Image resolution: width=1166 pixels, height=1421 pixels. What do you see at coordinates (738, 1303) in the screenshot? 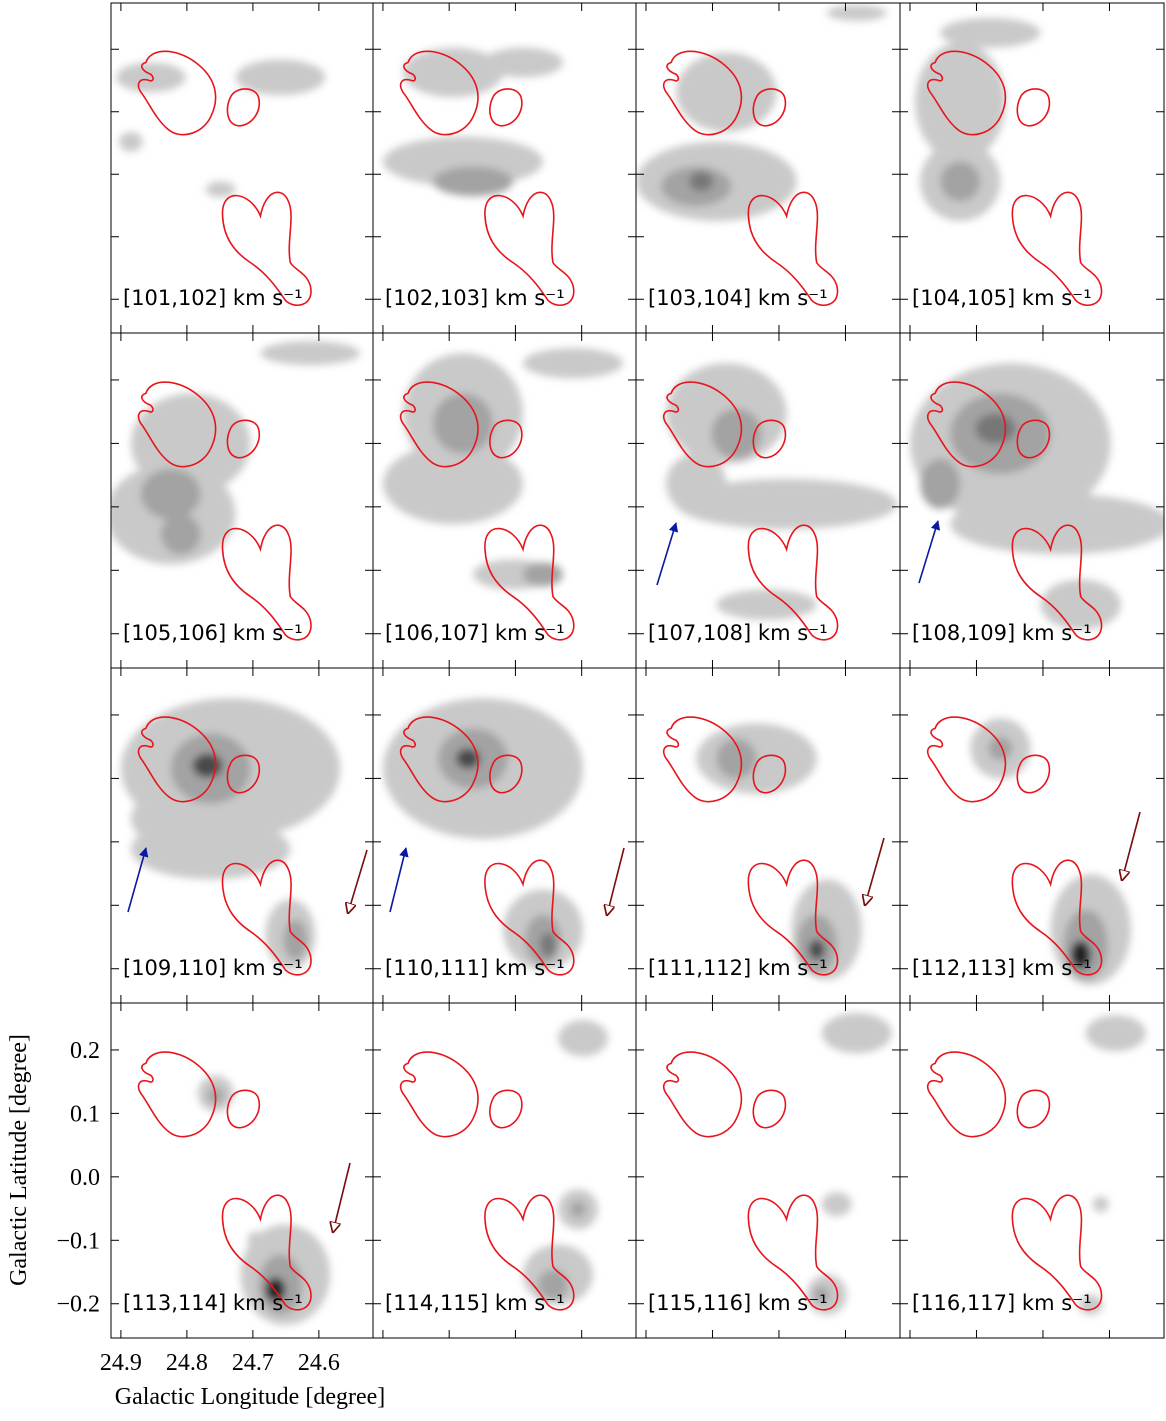
I see `panel-label: [115,116] km s⁻¹` at bounding box center [738, 1303].